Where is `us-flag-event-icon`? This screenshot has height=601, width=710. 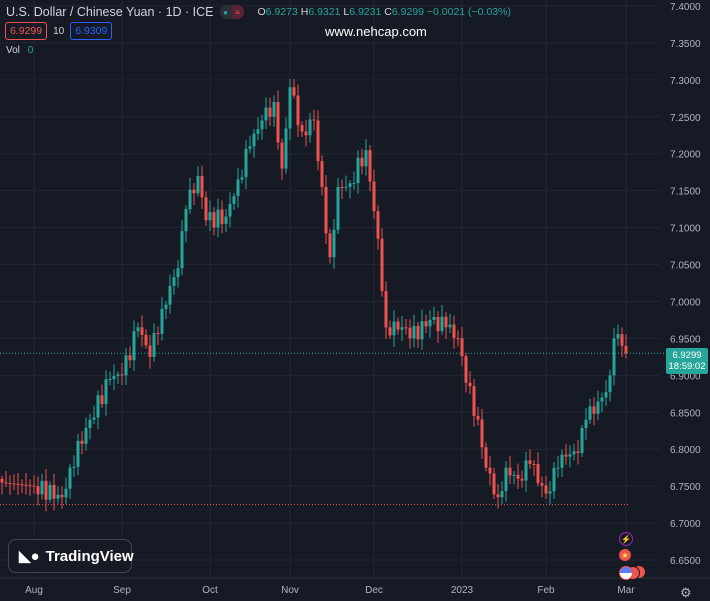 us-flag-event-icon is located at coordinates (626, 573).